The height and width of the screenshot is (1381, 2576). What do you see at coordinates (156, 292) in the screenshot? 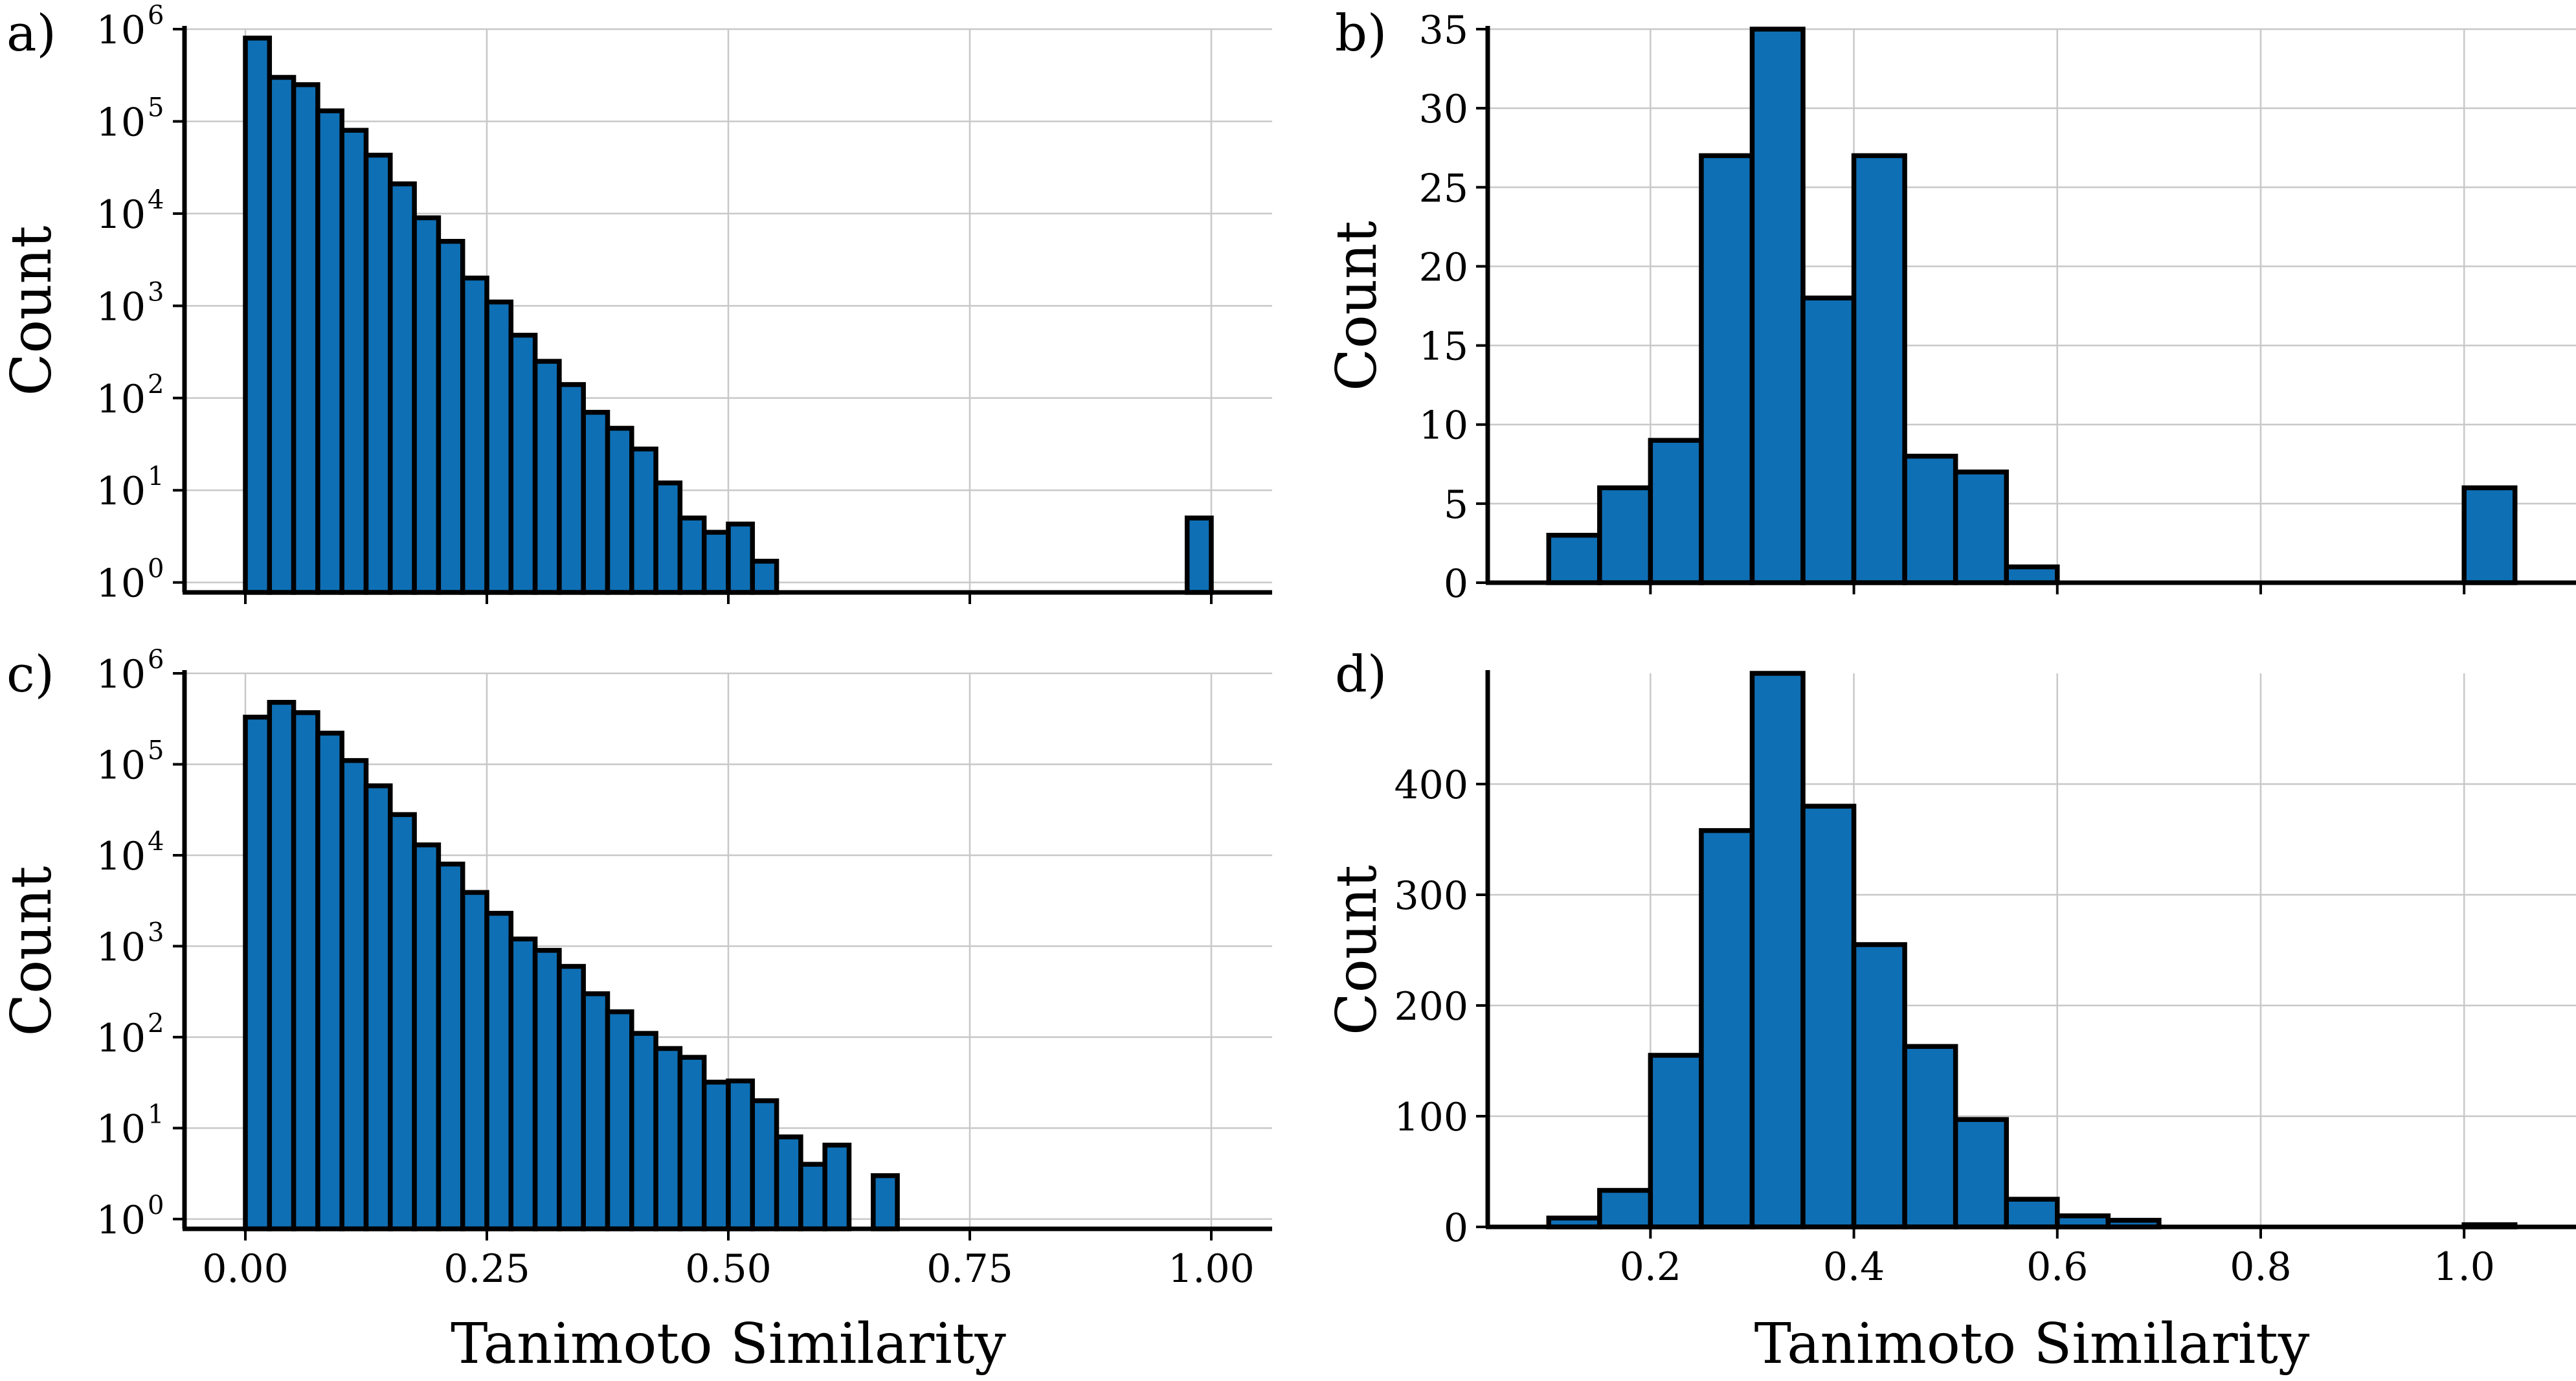
I see `panel-a-ytick-exponent-3: 3` at bounding box center [156, 292].